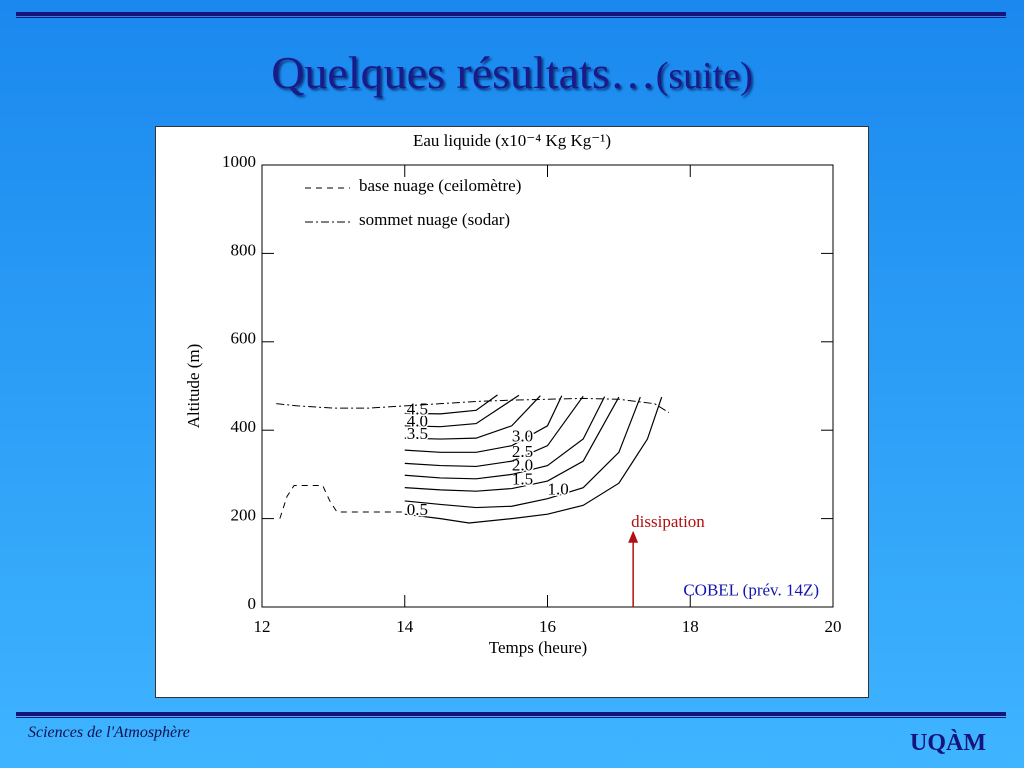  Describe the element at coordinates (690, 626) in the screenshot. I see `x-tick-label: 18` at that location.